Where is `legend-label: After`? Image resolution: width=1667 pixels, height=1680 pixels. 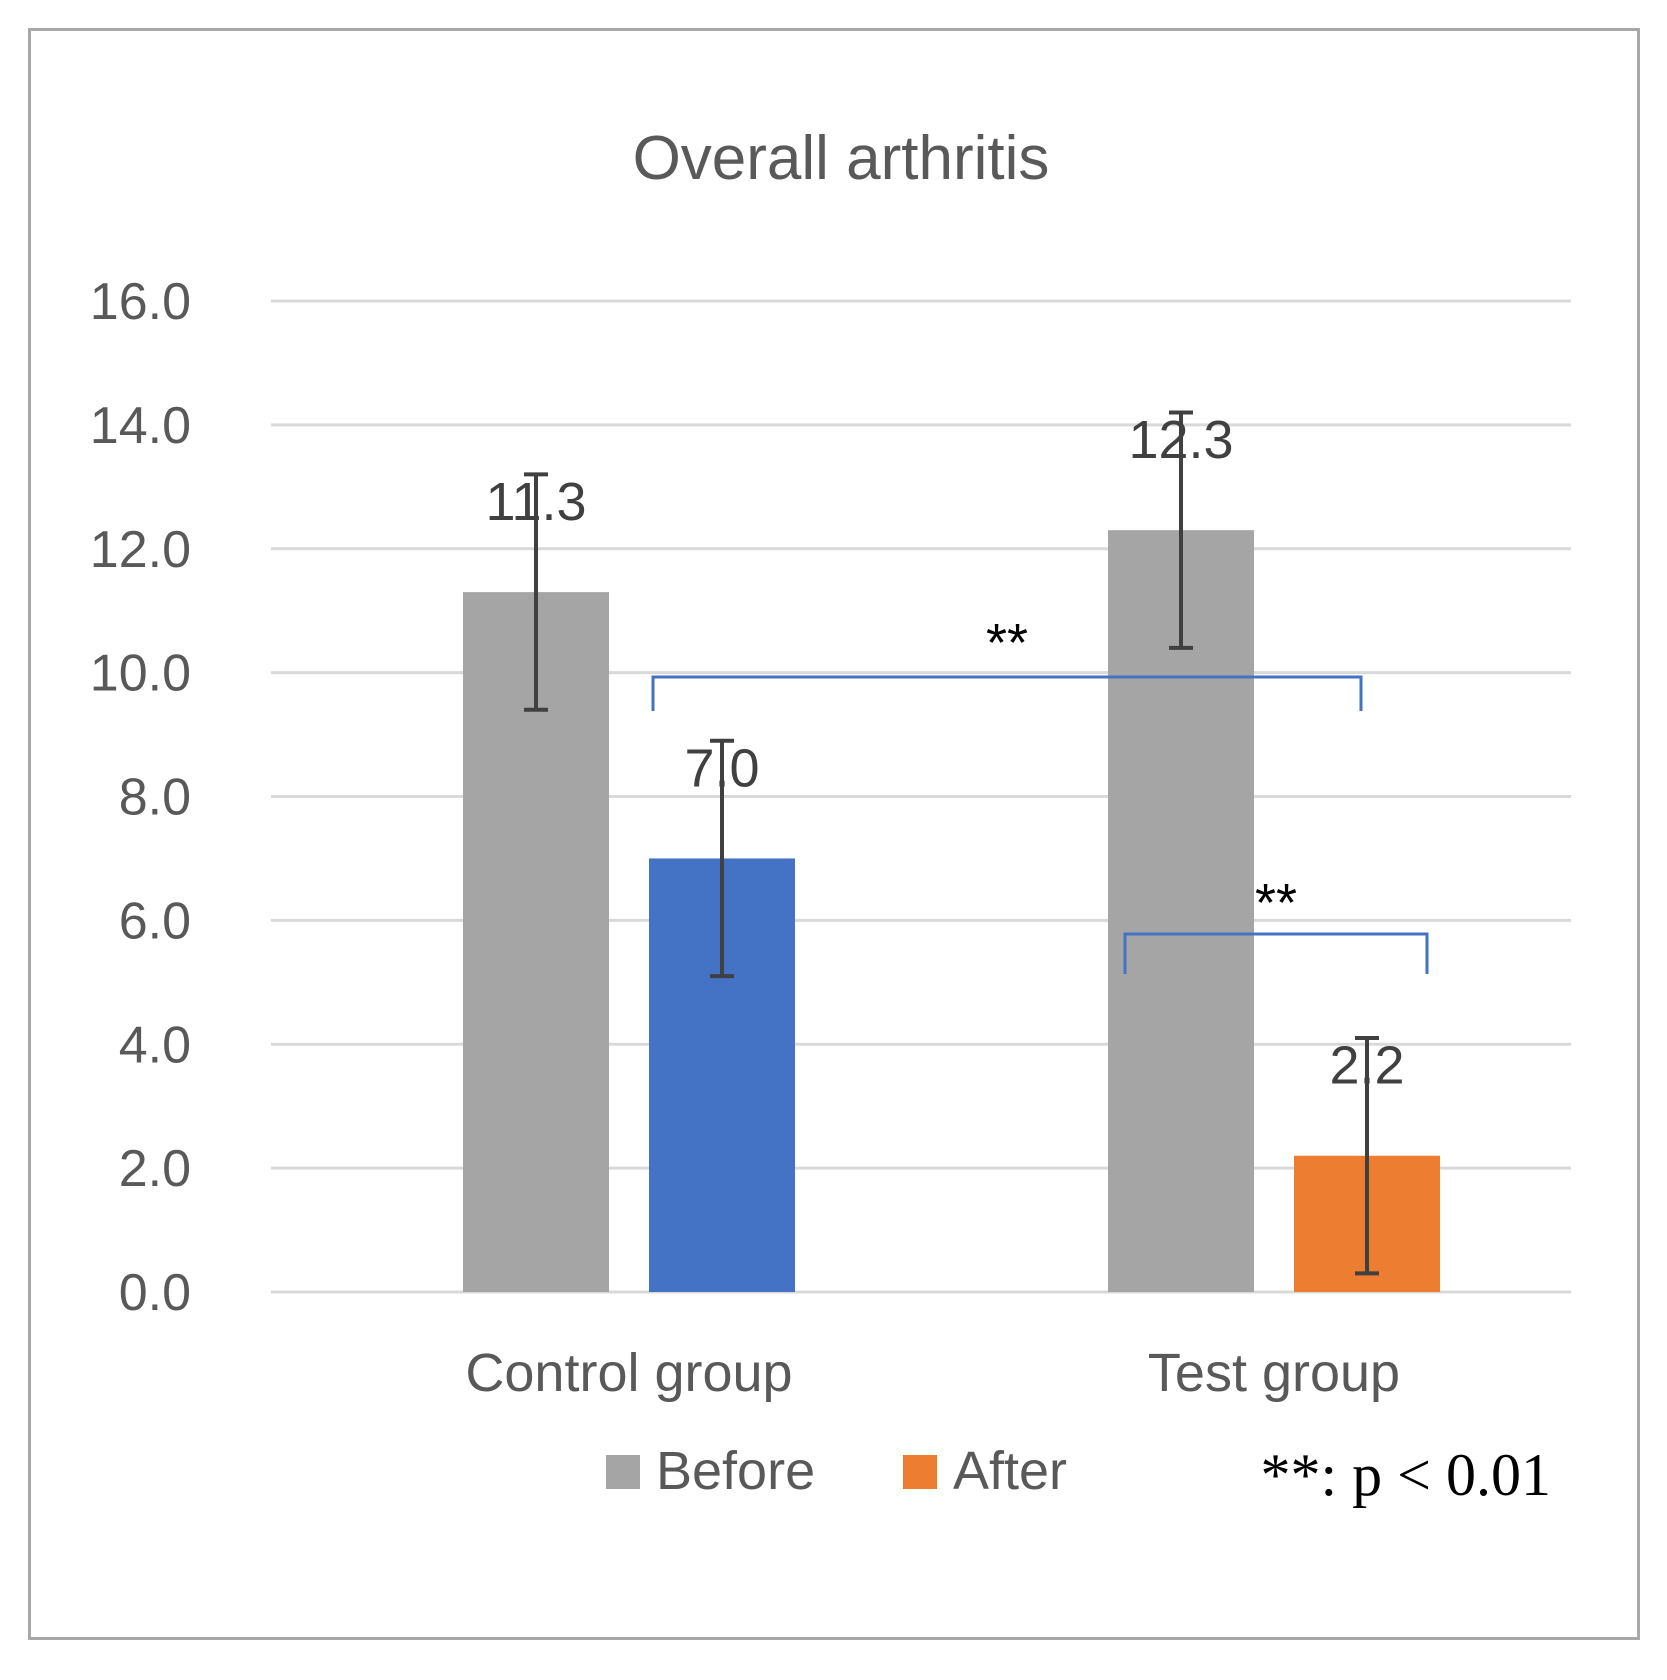
legend-label: After is located at coordinates (1010, 1471).